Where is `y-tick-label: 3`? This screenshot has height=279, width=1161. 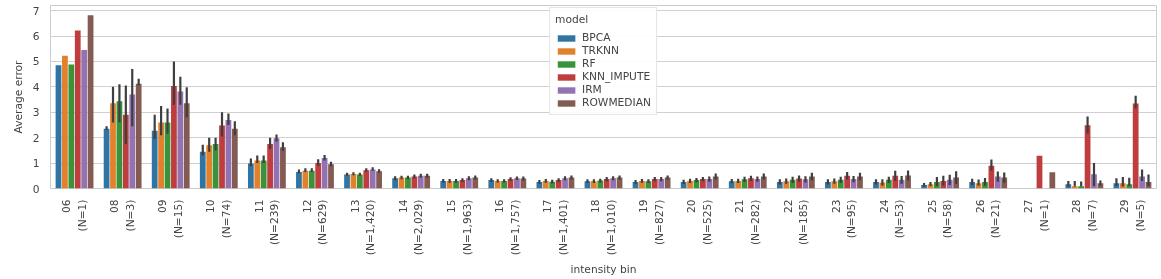
y-tick-label: 3 is located at coordinates (36, 113).